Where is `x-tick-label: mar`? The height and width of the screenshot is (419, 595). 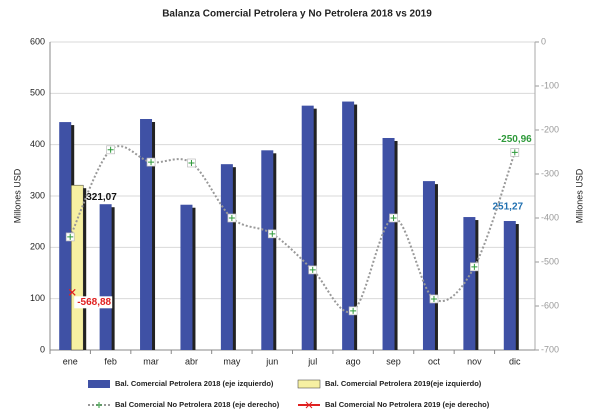 x-tick-label: mar is located at coordinates (151, 361).